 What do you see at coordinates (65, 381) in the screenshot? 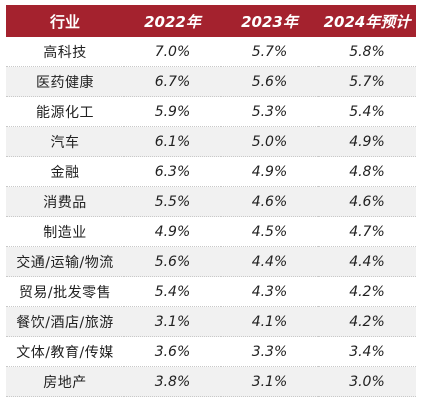
I see `cell-industry: 房地产` at bounding box center [65, 381].